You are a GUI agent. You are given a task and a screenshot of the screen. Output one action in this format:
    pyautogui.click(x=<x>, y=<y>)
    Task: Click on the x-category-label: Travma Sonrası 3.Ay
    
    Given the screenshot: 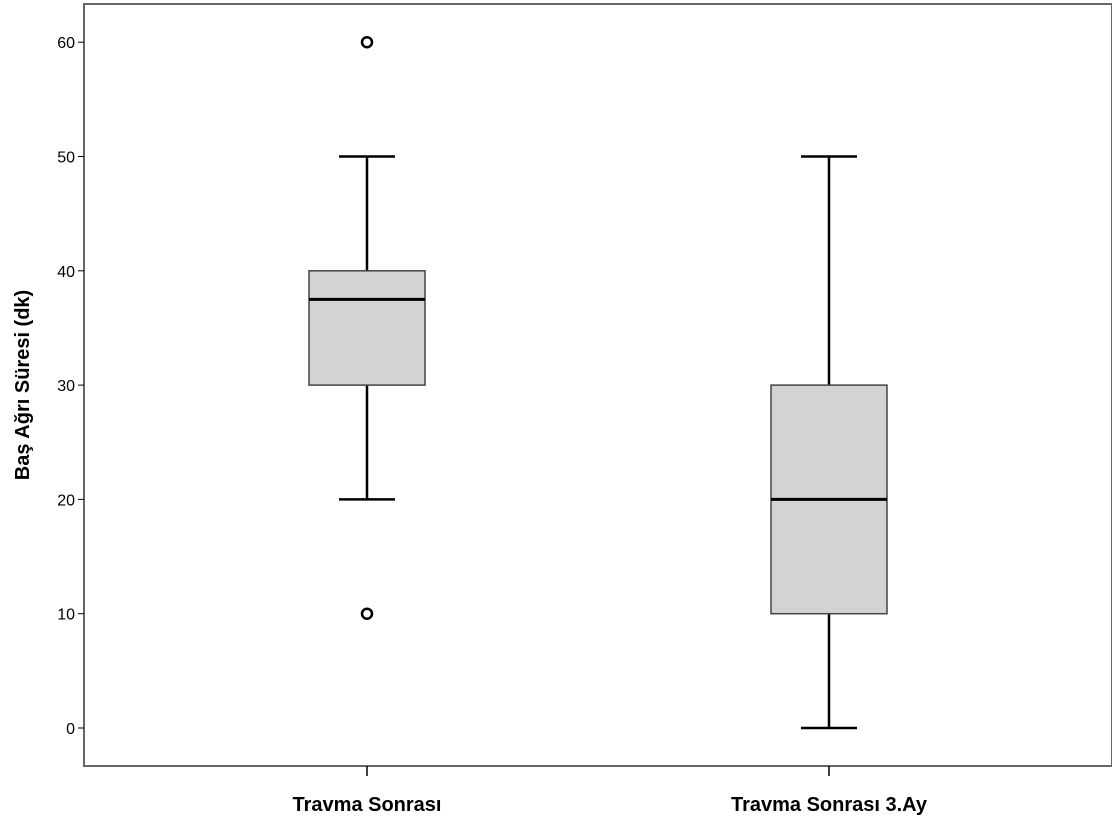 What is the action you would take?
    pyautogui.click(x=829, y=805)
    